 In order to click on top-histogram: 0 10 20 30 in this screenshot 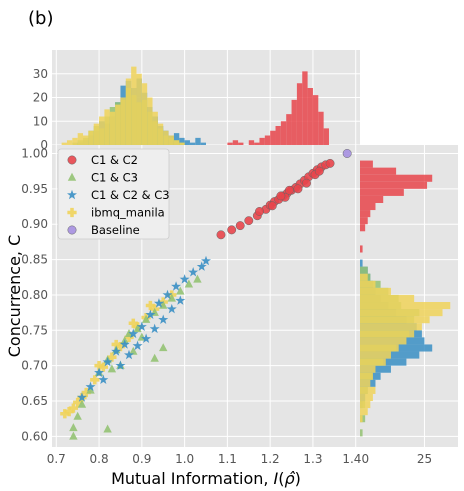, I will do `click(196, 101)`.